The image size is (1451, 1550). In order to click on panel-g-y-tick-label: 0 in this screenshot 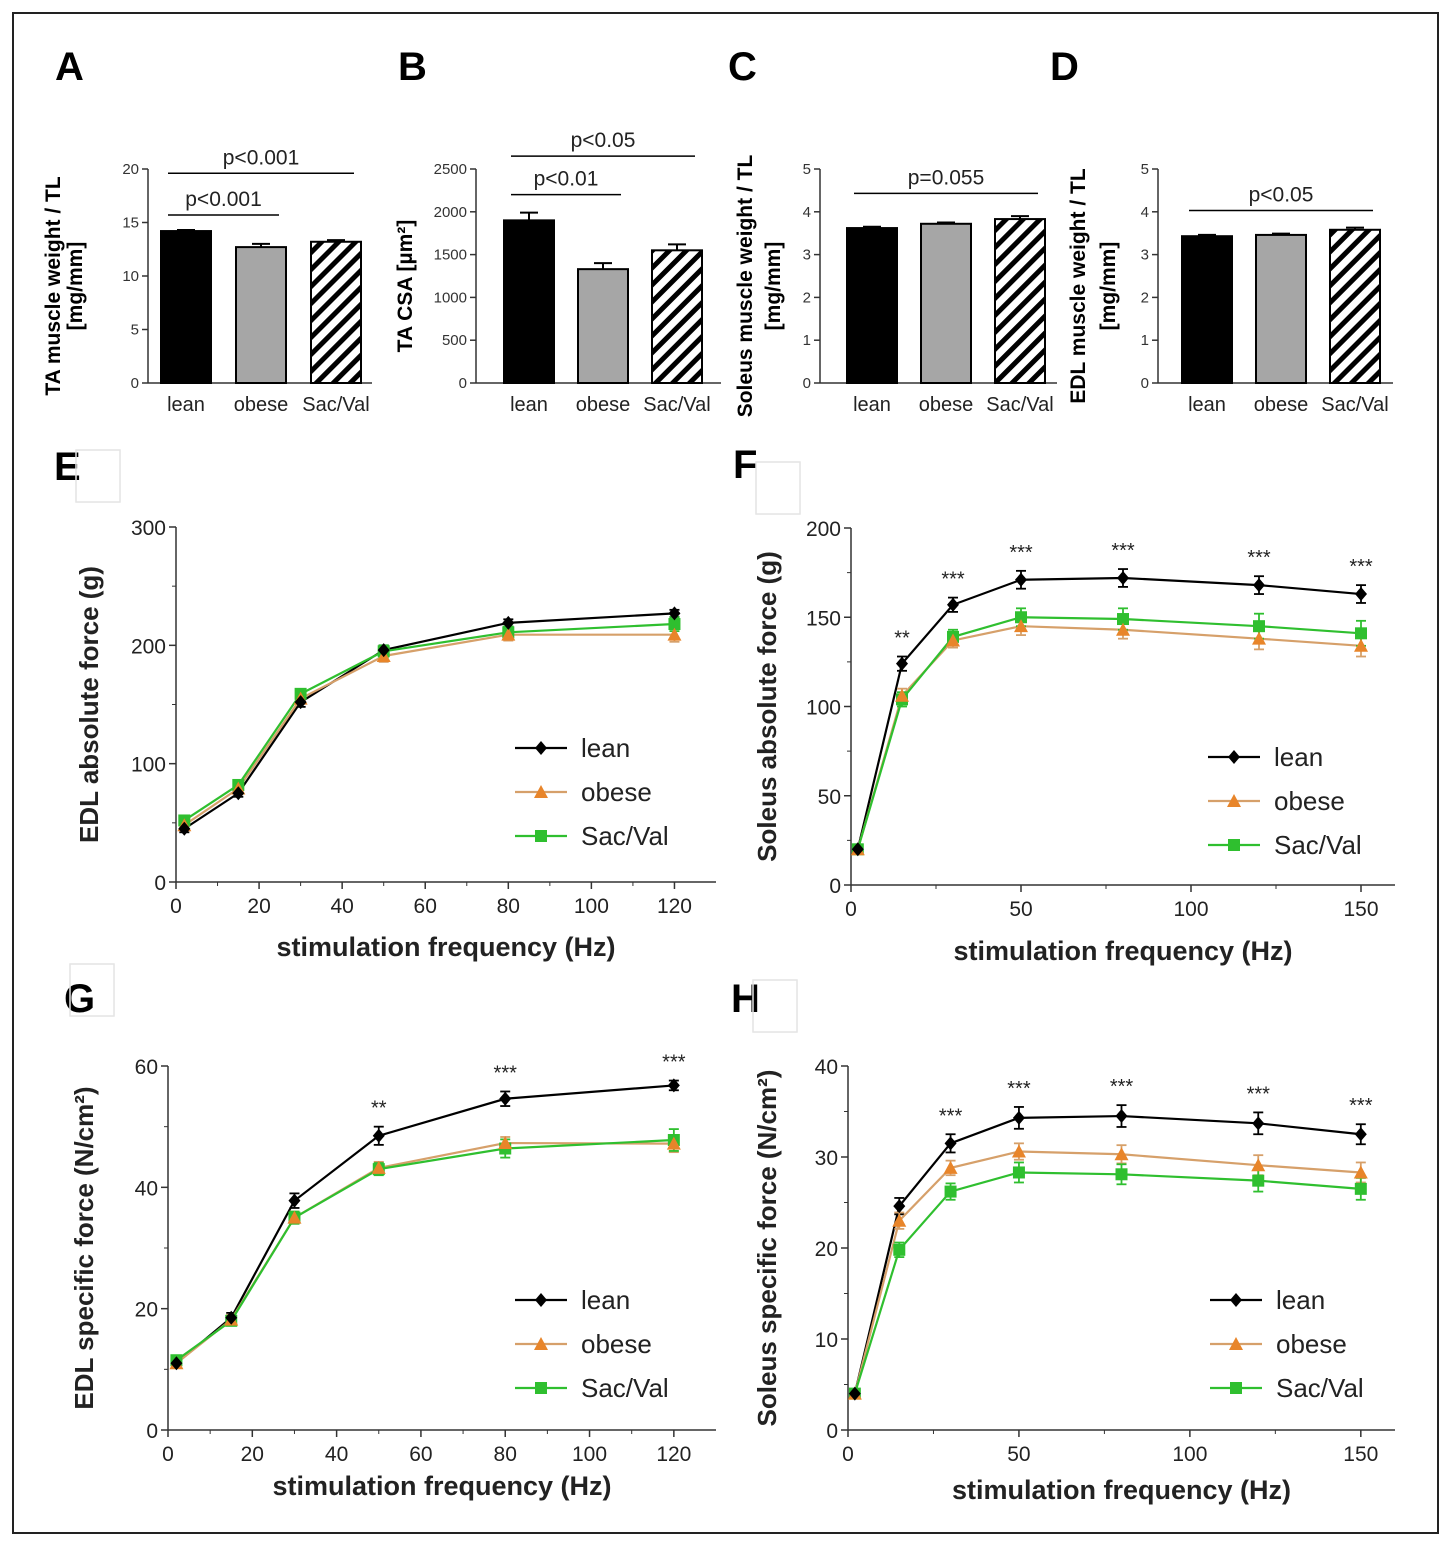, I will do `click(152, 1431)`.